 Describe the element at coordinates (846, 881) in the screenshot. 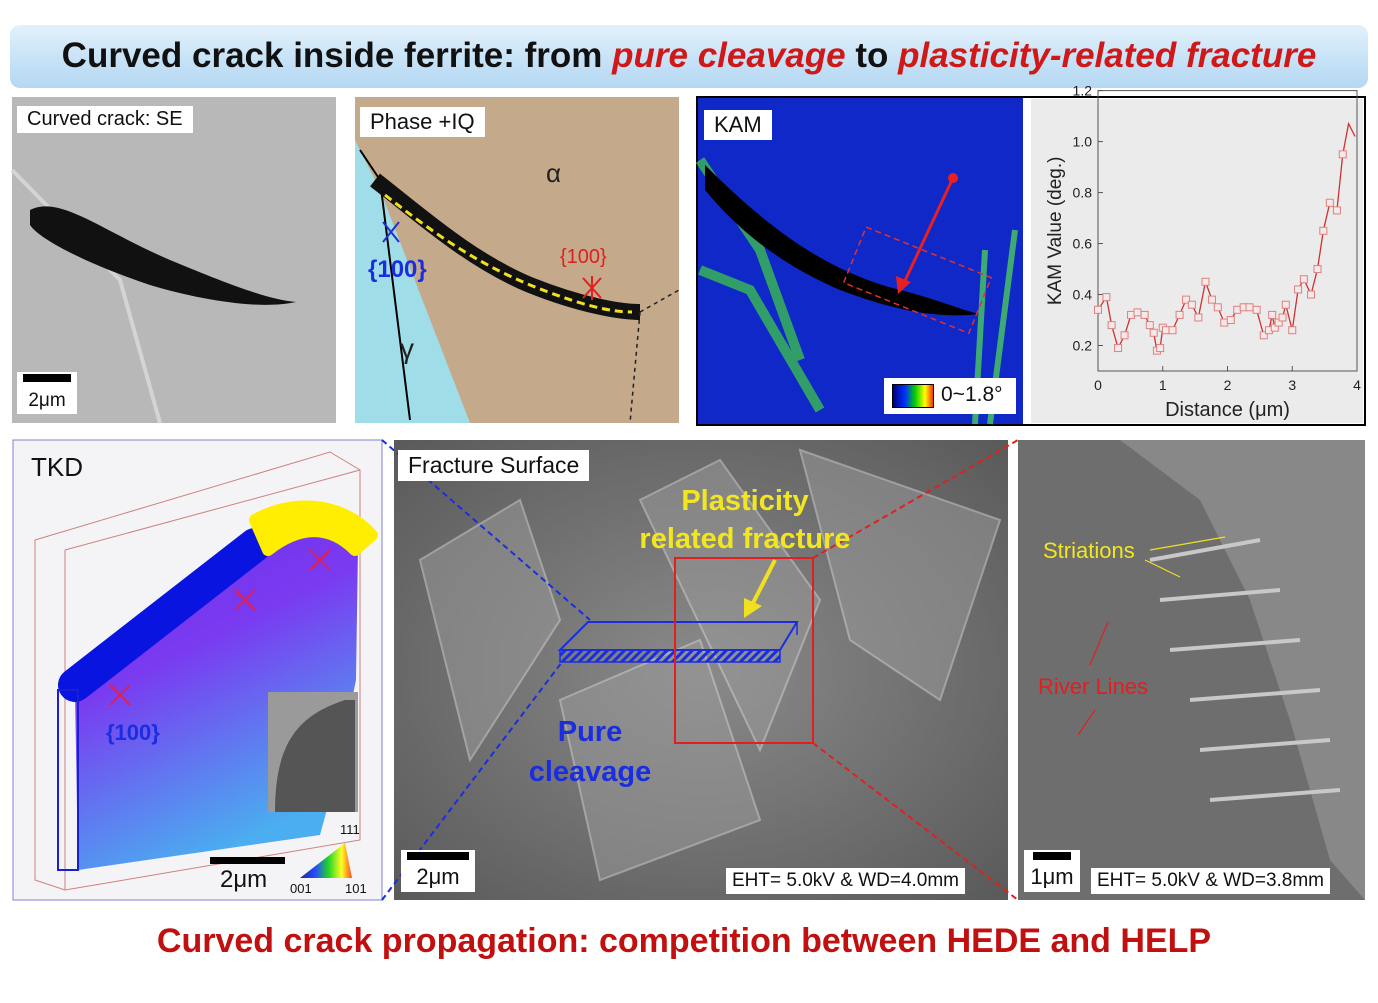

I see `fracture-conditions: EHT= 5.0kV & WD=4.0mm` at that location.